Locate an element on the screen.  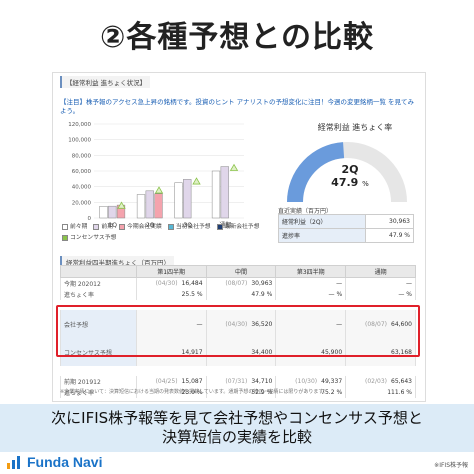
col-header is located at coordinates (98, 271).